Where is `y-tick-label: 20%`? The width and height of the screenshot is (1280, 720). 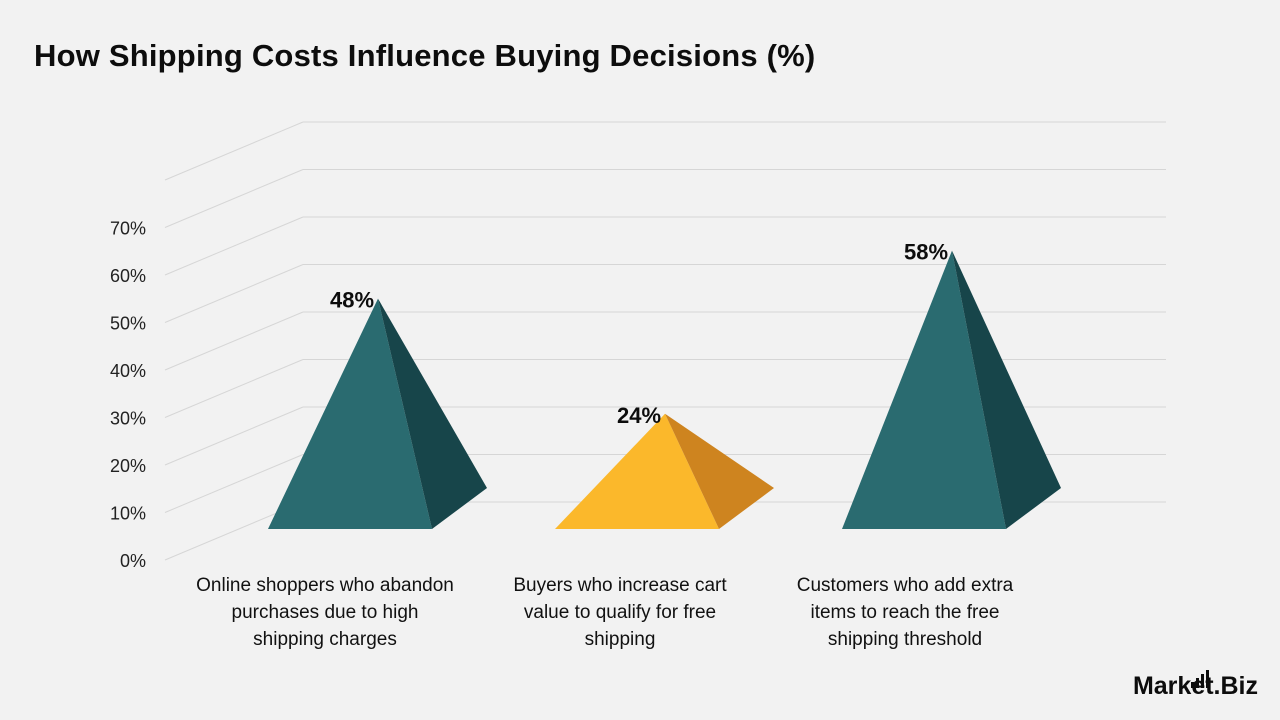
y-tick-label: 20% is located at coordinates (128, 466).